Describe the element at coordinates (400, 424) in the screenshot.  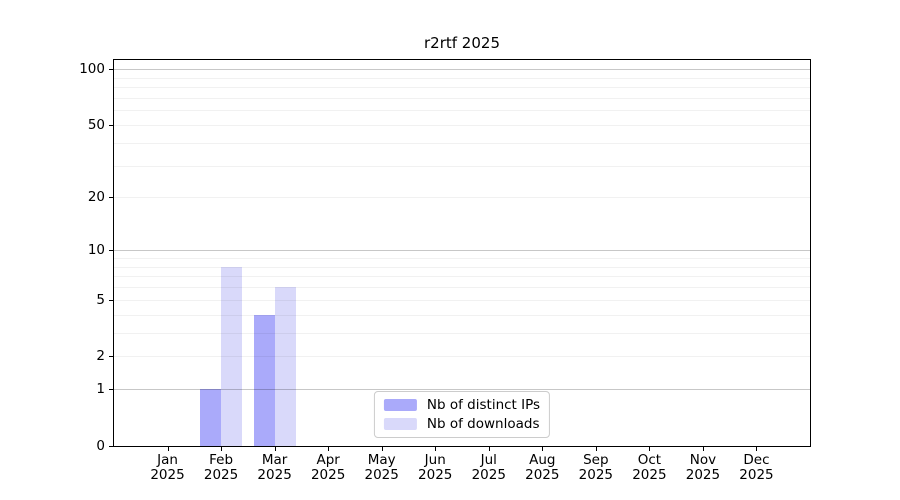
I see `legend-swatch-downloads` at that location.